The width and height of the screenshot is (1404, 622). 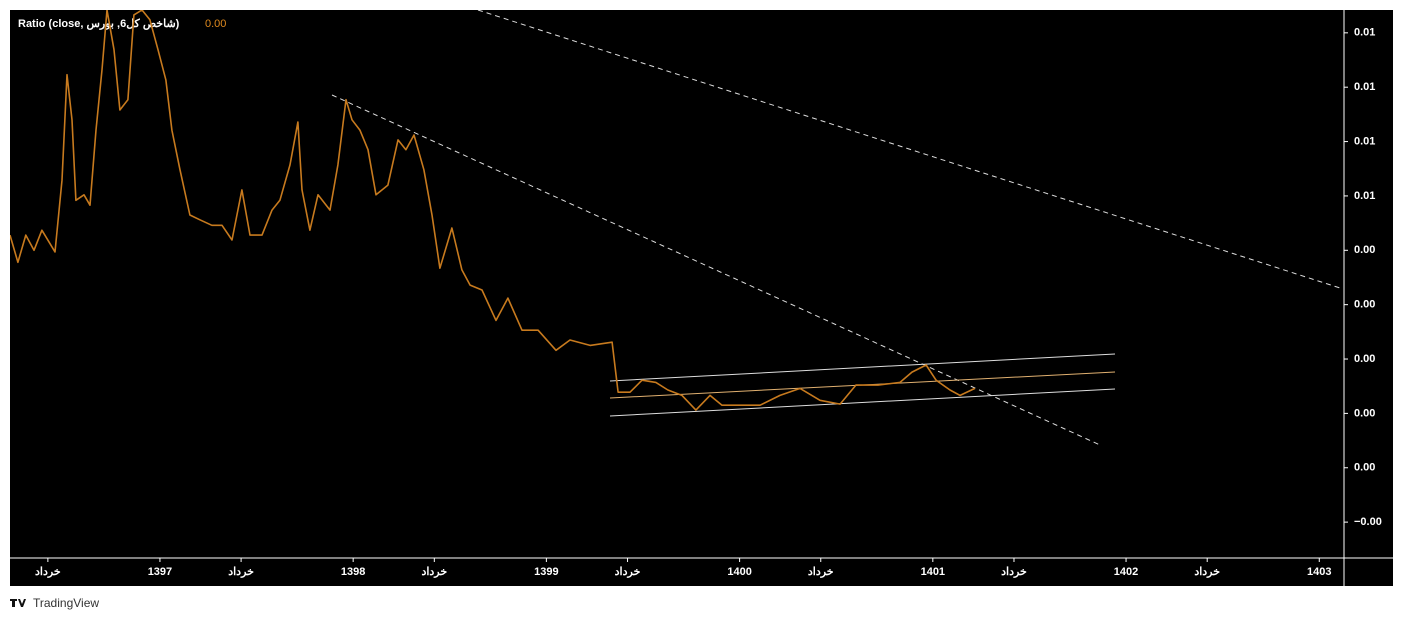 What do you see at coordinates (18, 603) in the screenshot?
I see `logo` at bounding box center [18, 603].